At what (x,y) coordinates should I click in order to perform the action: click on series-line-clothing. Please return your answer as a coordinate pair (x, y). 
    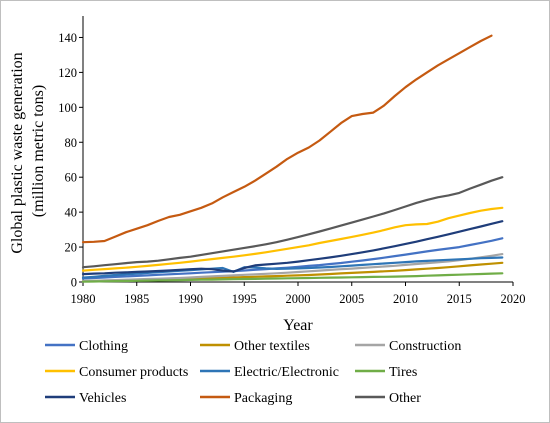
    Looking at the image, I should click on (292, 258).